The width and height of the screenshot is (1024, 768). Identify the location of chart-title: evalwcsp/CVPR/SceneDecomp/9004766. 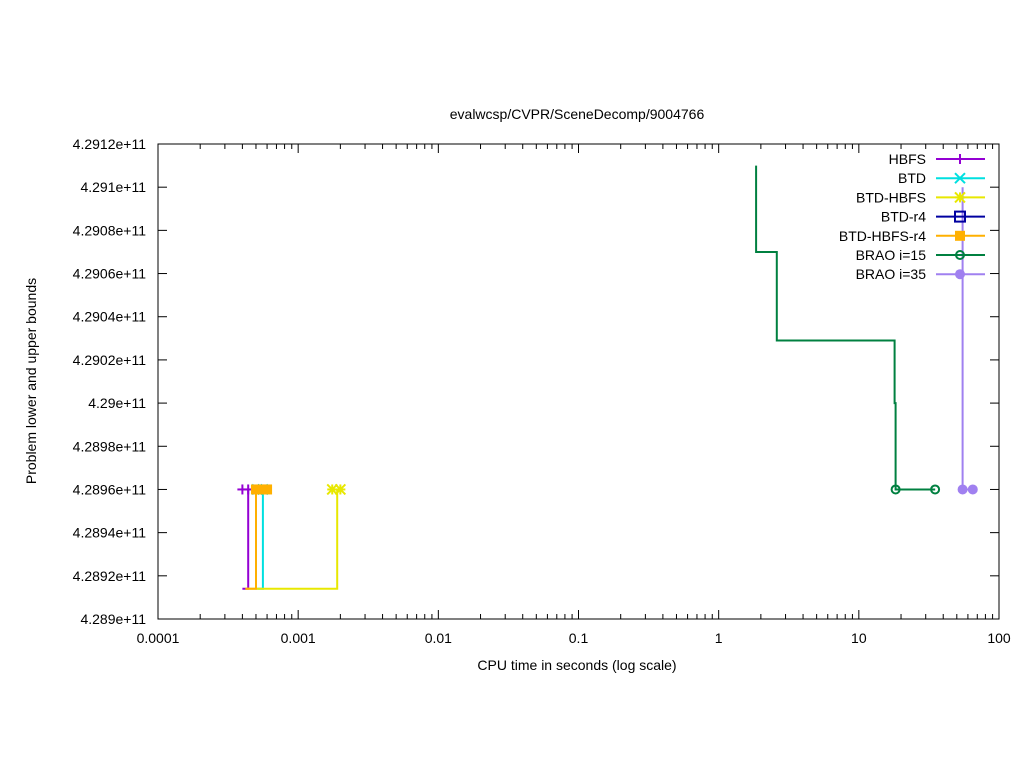
(577, 114).